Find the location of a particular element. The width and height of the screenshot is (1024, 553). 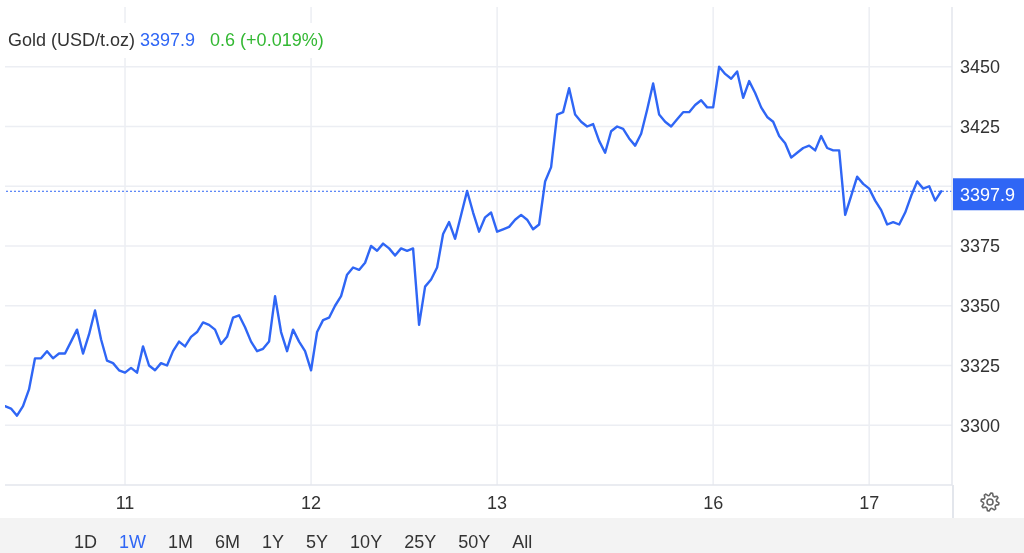

ref-line-label: 3397.9 is located at coordinates (988, 194).